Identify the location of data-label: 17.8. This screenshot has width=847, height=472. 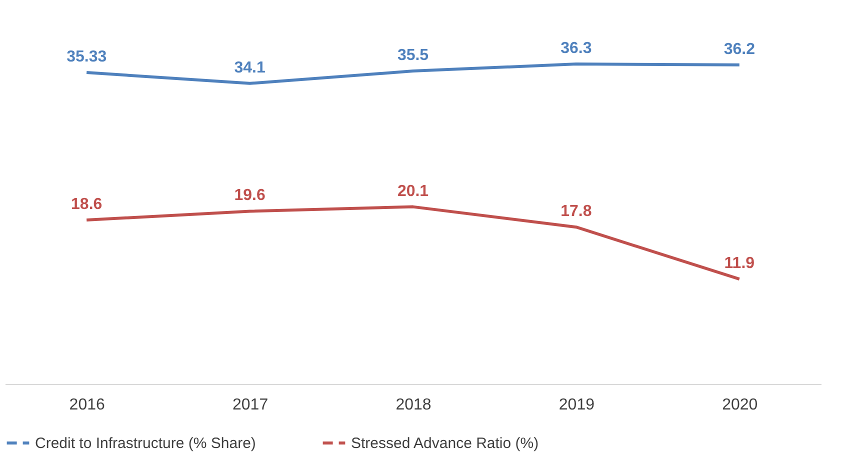
(576, 211).